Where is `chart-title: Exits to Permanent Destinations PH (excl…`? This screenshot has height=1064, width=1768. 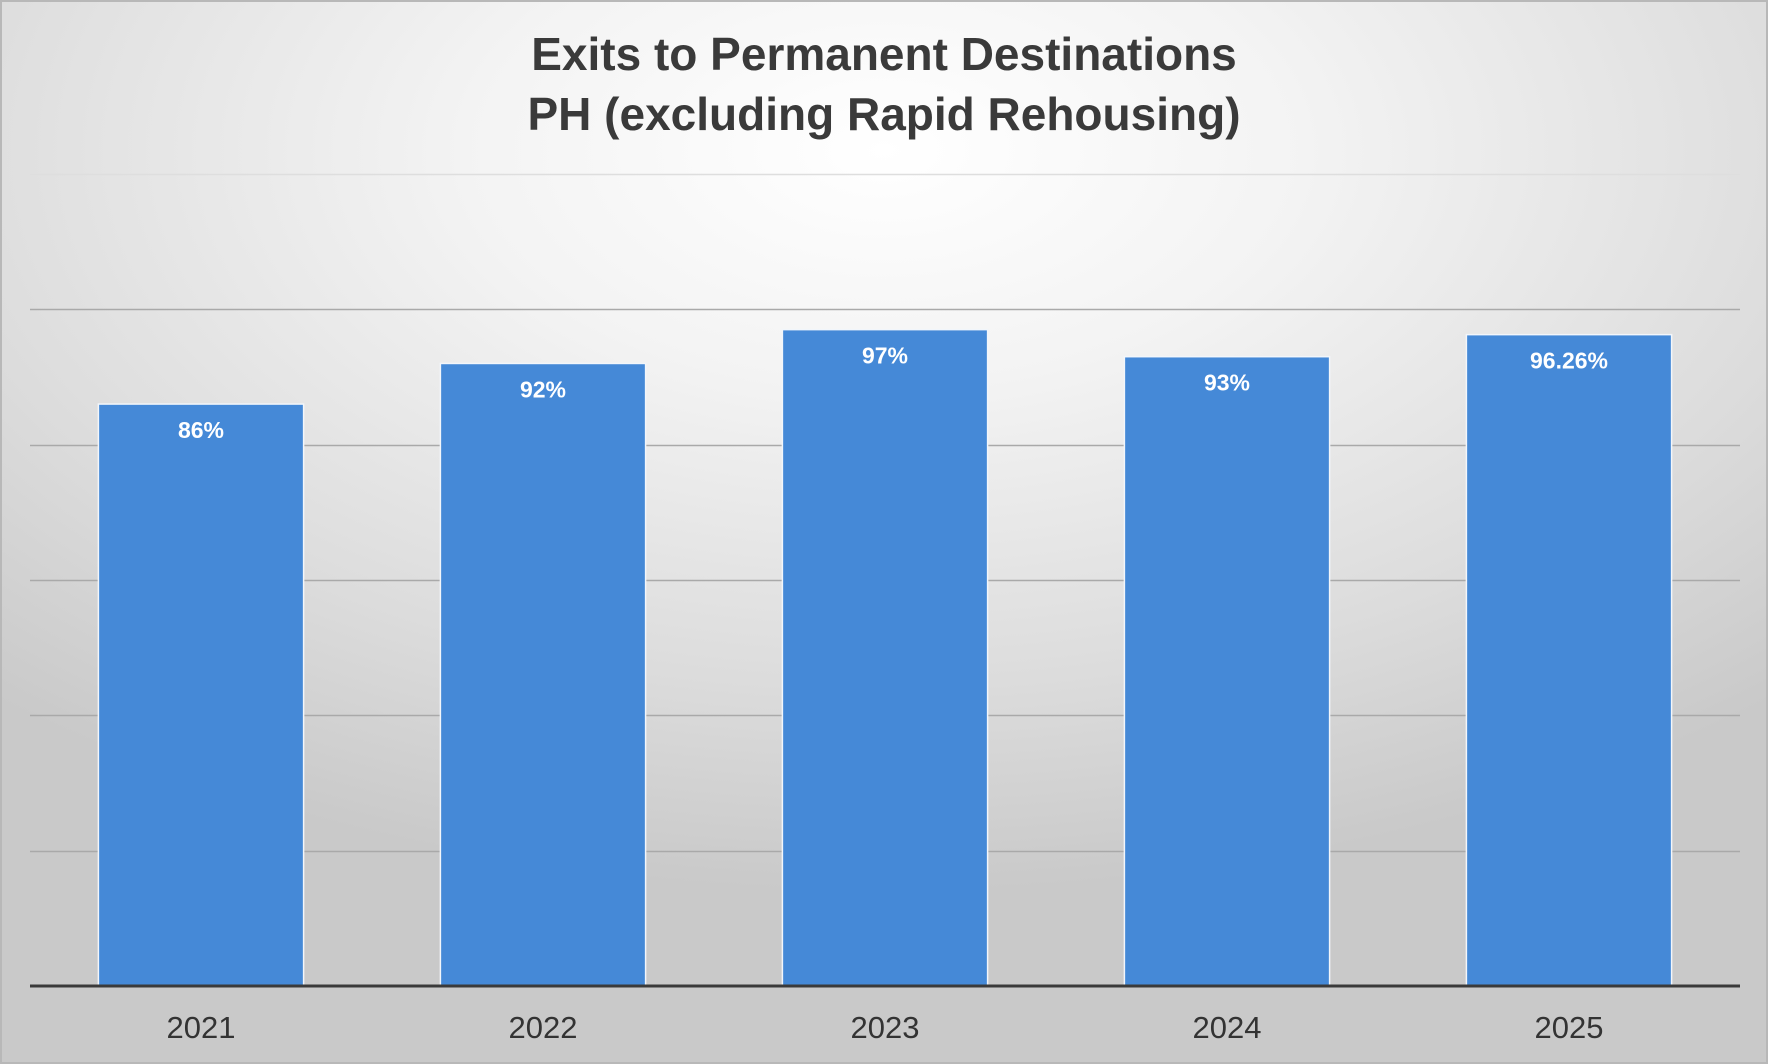 chart-title: Exits to Permanent Destinations PH (excl… is located at coordinates (884, 84).